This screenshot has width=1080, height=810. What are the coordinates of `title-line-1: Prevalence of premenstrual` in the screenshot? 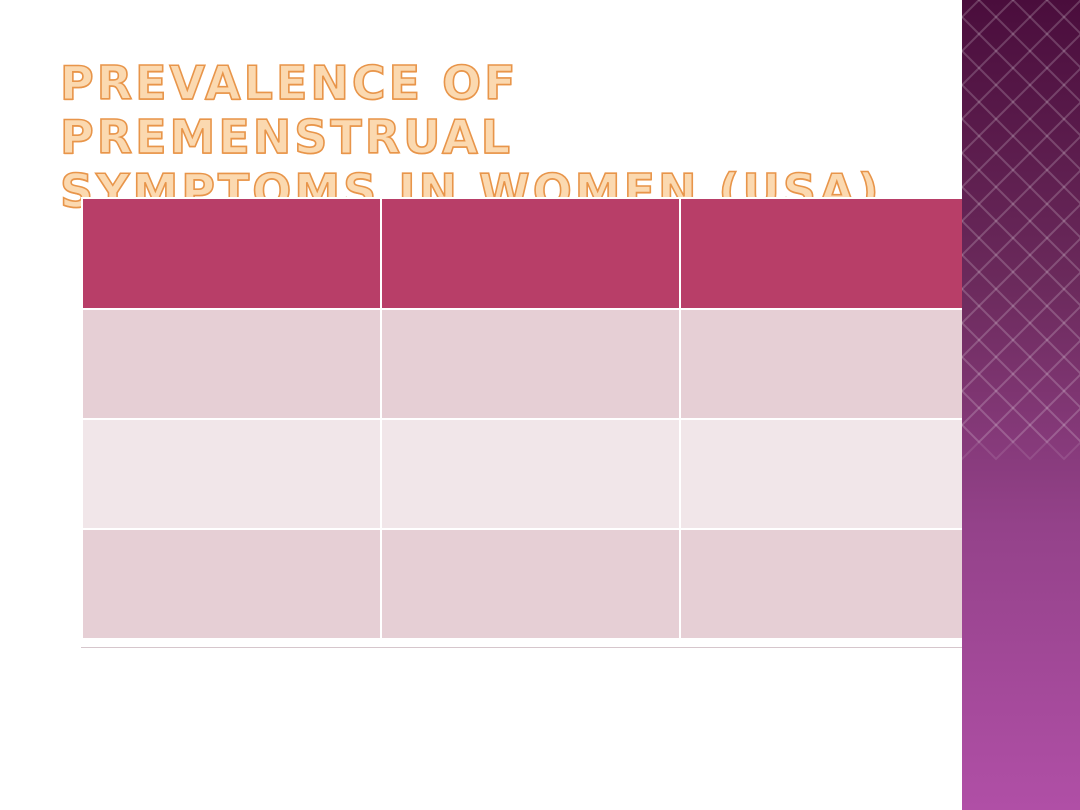 It's located at (289, 110).